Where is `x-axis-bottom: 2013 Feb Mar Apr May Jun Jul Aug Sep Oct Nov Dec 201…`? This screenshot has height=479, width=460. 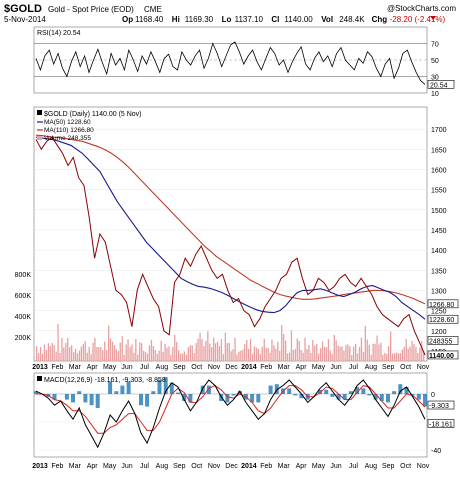
x-axis-bottom: 2013 Feb Mar Apr May Jun Jul Aug Sep Oct Nov Dec 201… is located at coordinates (231, 466).